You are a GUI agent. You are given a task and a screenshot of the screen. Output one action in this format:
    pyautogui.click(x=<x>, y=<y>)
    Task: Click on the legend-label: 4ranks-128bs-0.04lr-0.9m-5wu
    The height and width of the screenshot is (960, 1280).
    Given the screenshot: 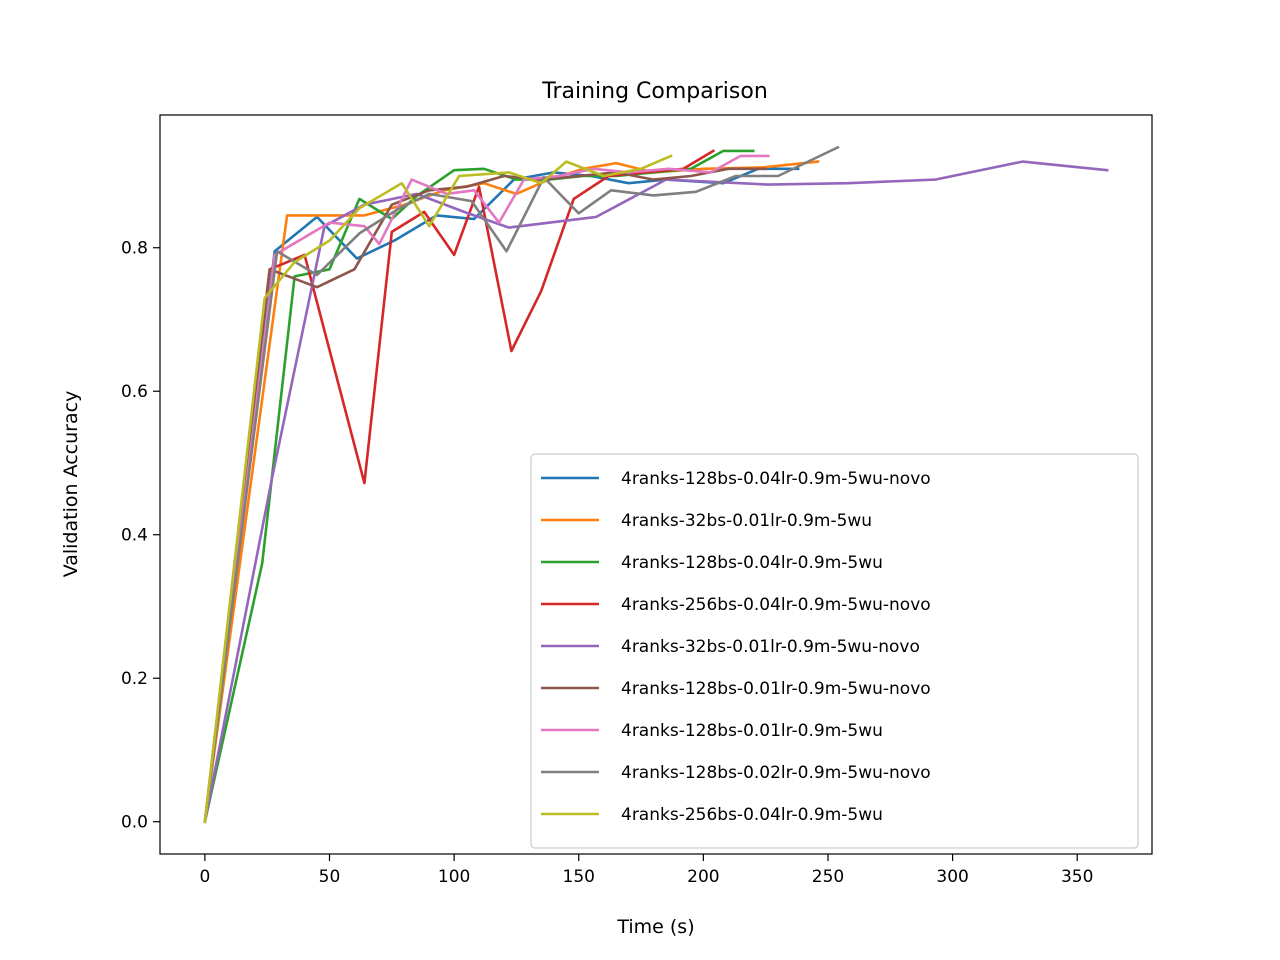 What is the action you would take?
    pyautogui.click(x=752, y=563)
    